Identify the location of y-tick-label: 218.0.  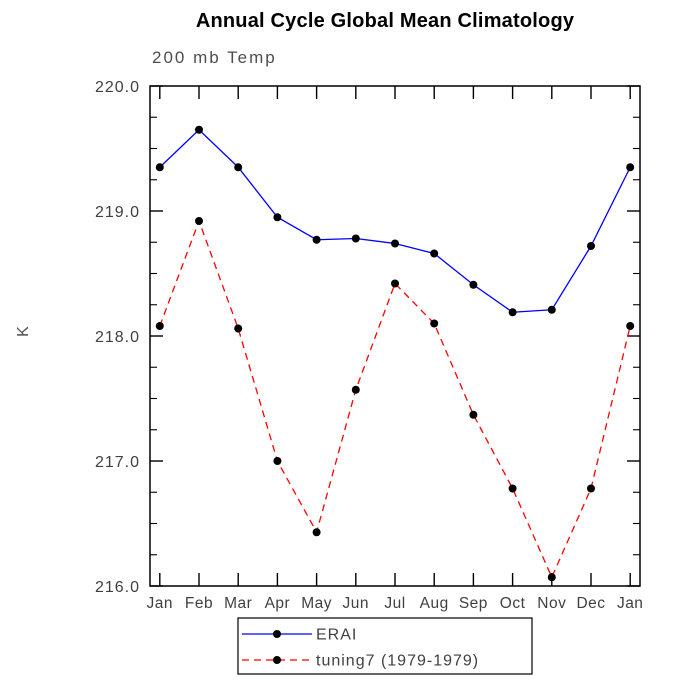
(117, 337).